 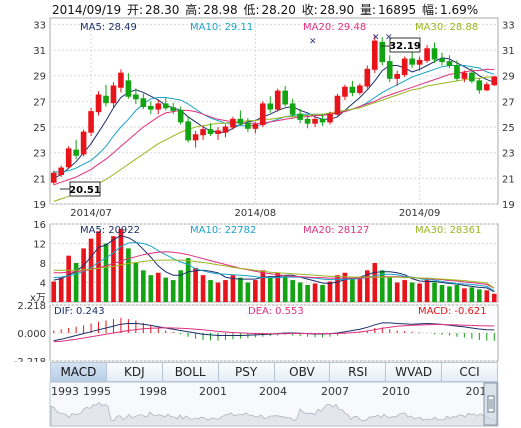 I want to click on price-y-tick-left: 21, so click(x=39, y=179).